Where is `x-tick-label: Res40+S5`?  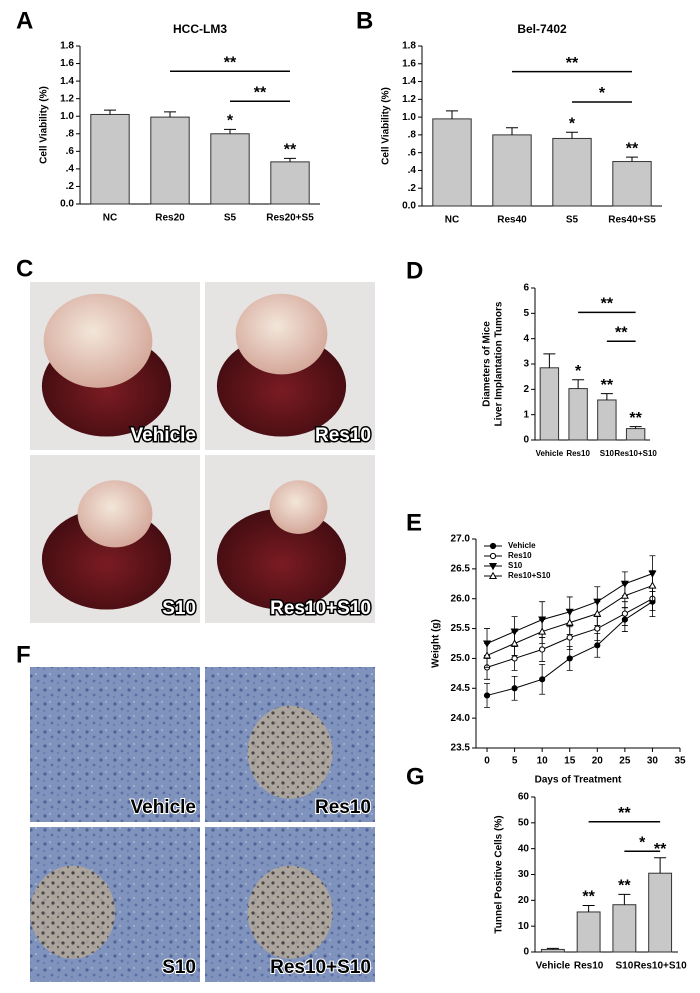 x-tick-label: Res40+S5 is located at coordinates (632, 220).